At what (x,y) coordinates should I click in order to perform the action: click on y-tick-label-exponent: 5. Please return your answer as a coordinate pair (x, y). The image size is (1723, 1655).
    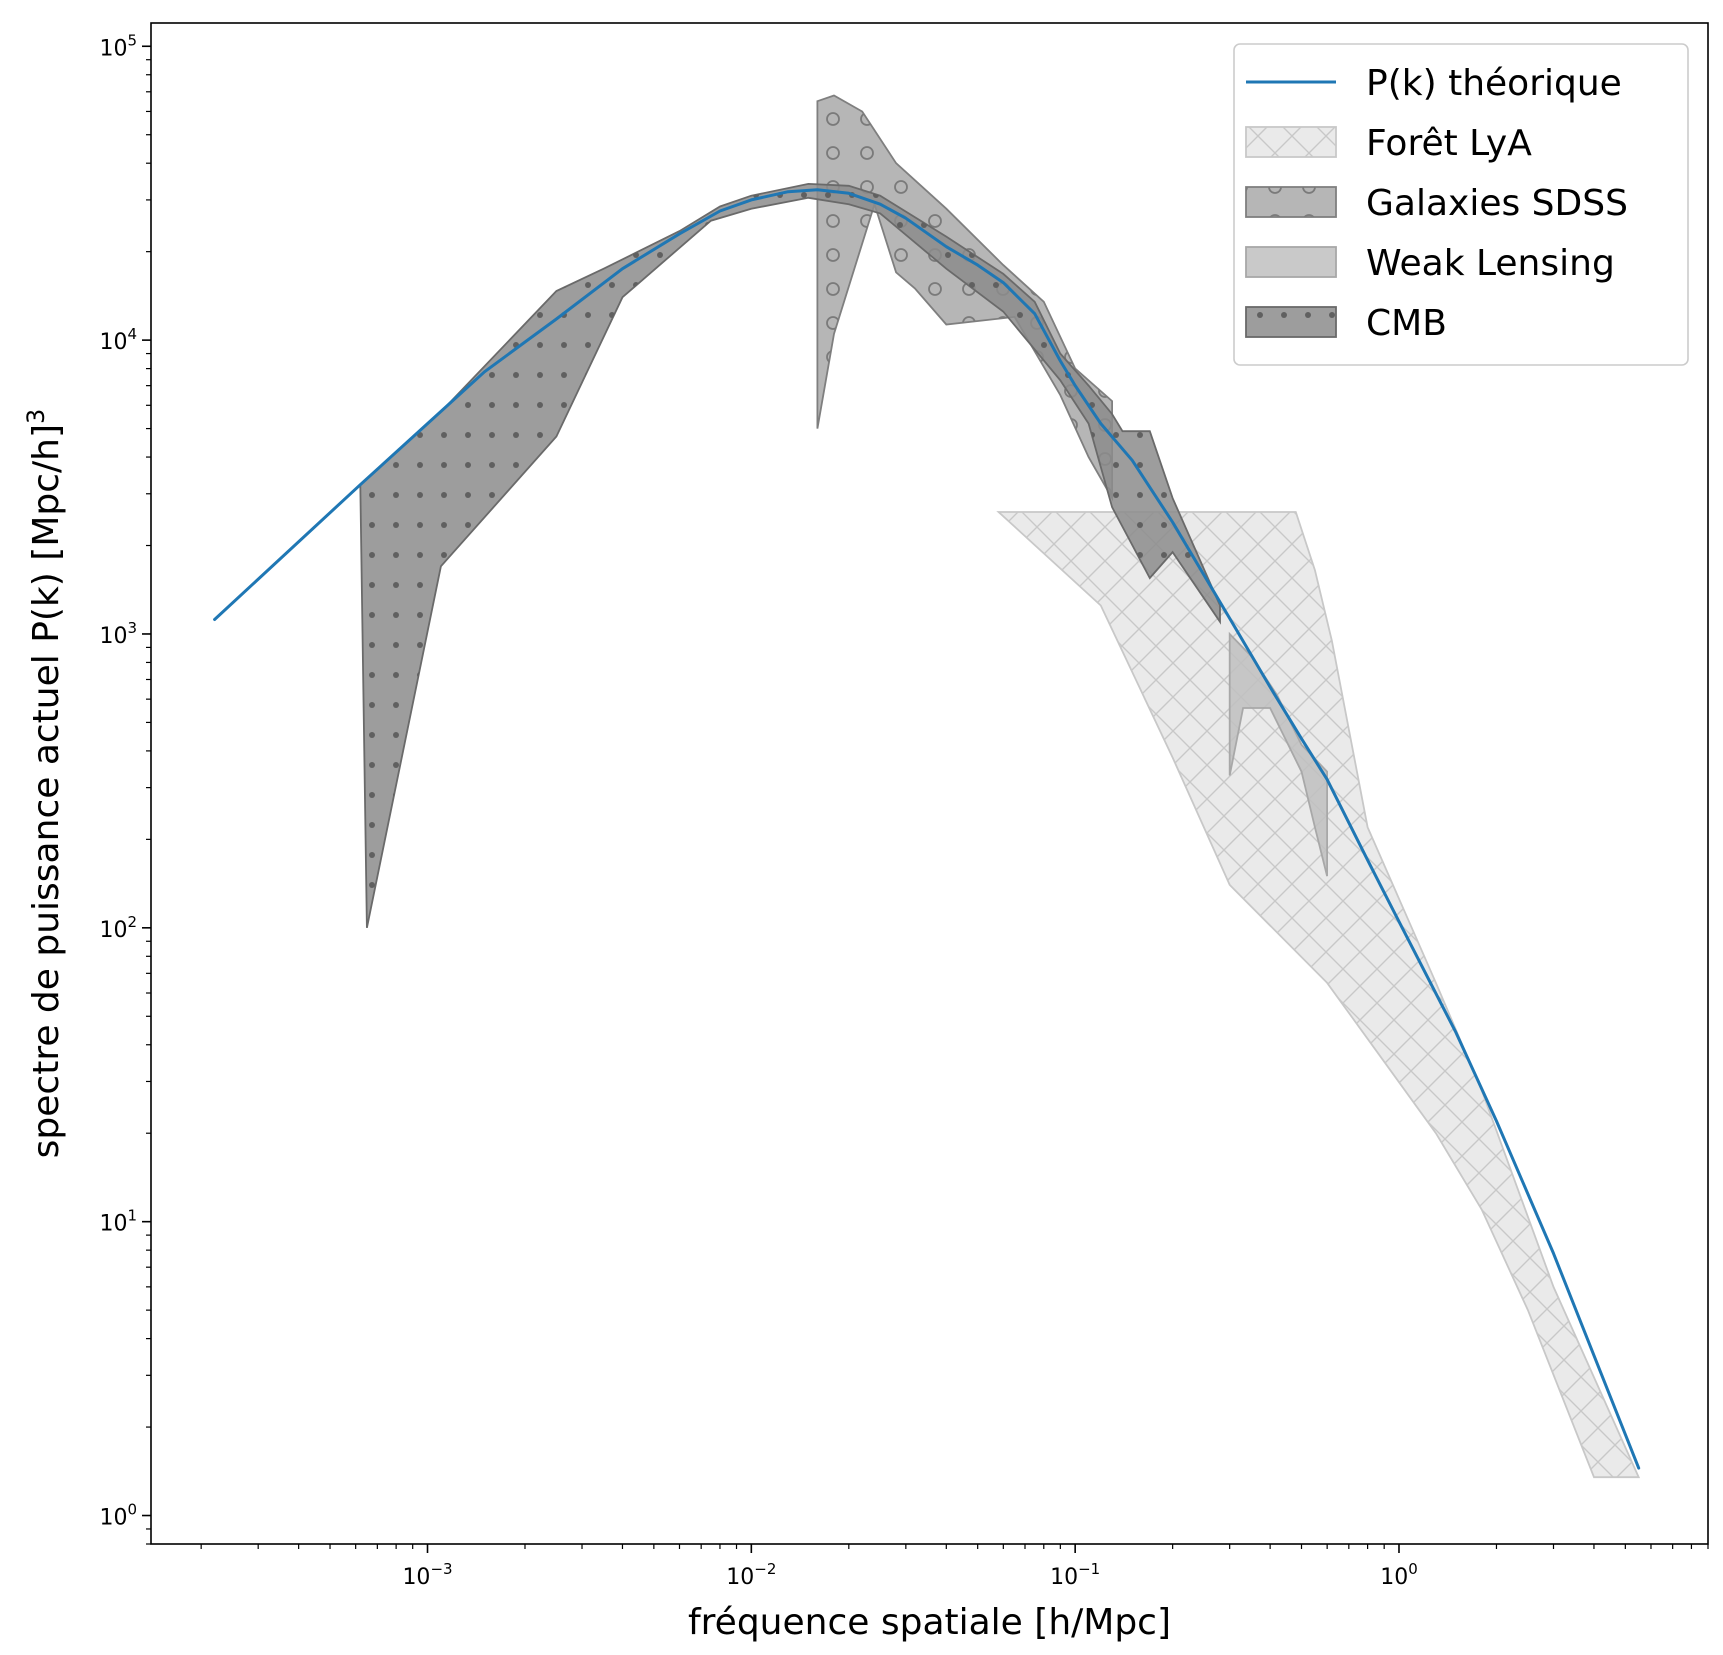
    Looking at the image, I should click on (132, 40).